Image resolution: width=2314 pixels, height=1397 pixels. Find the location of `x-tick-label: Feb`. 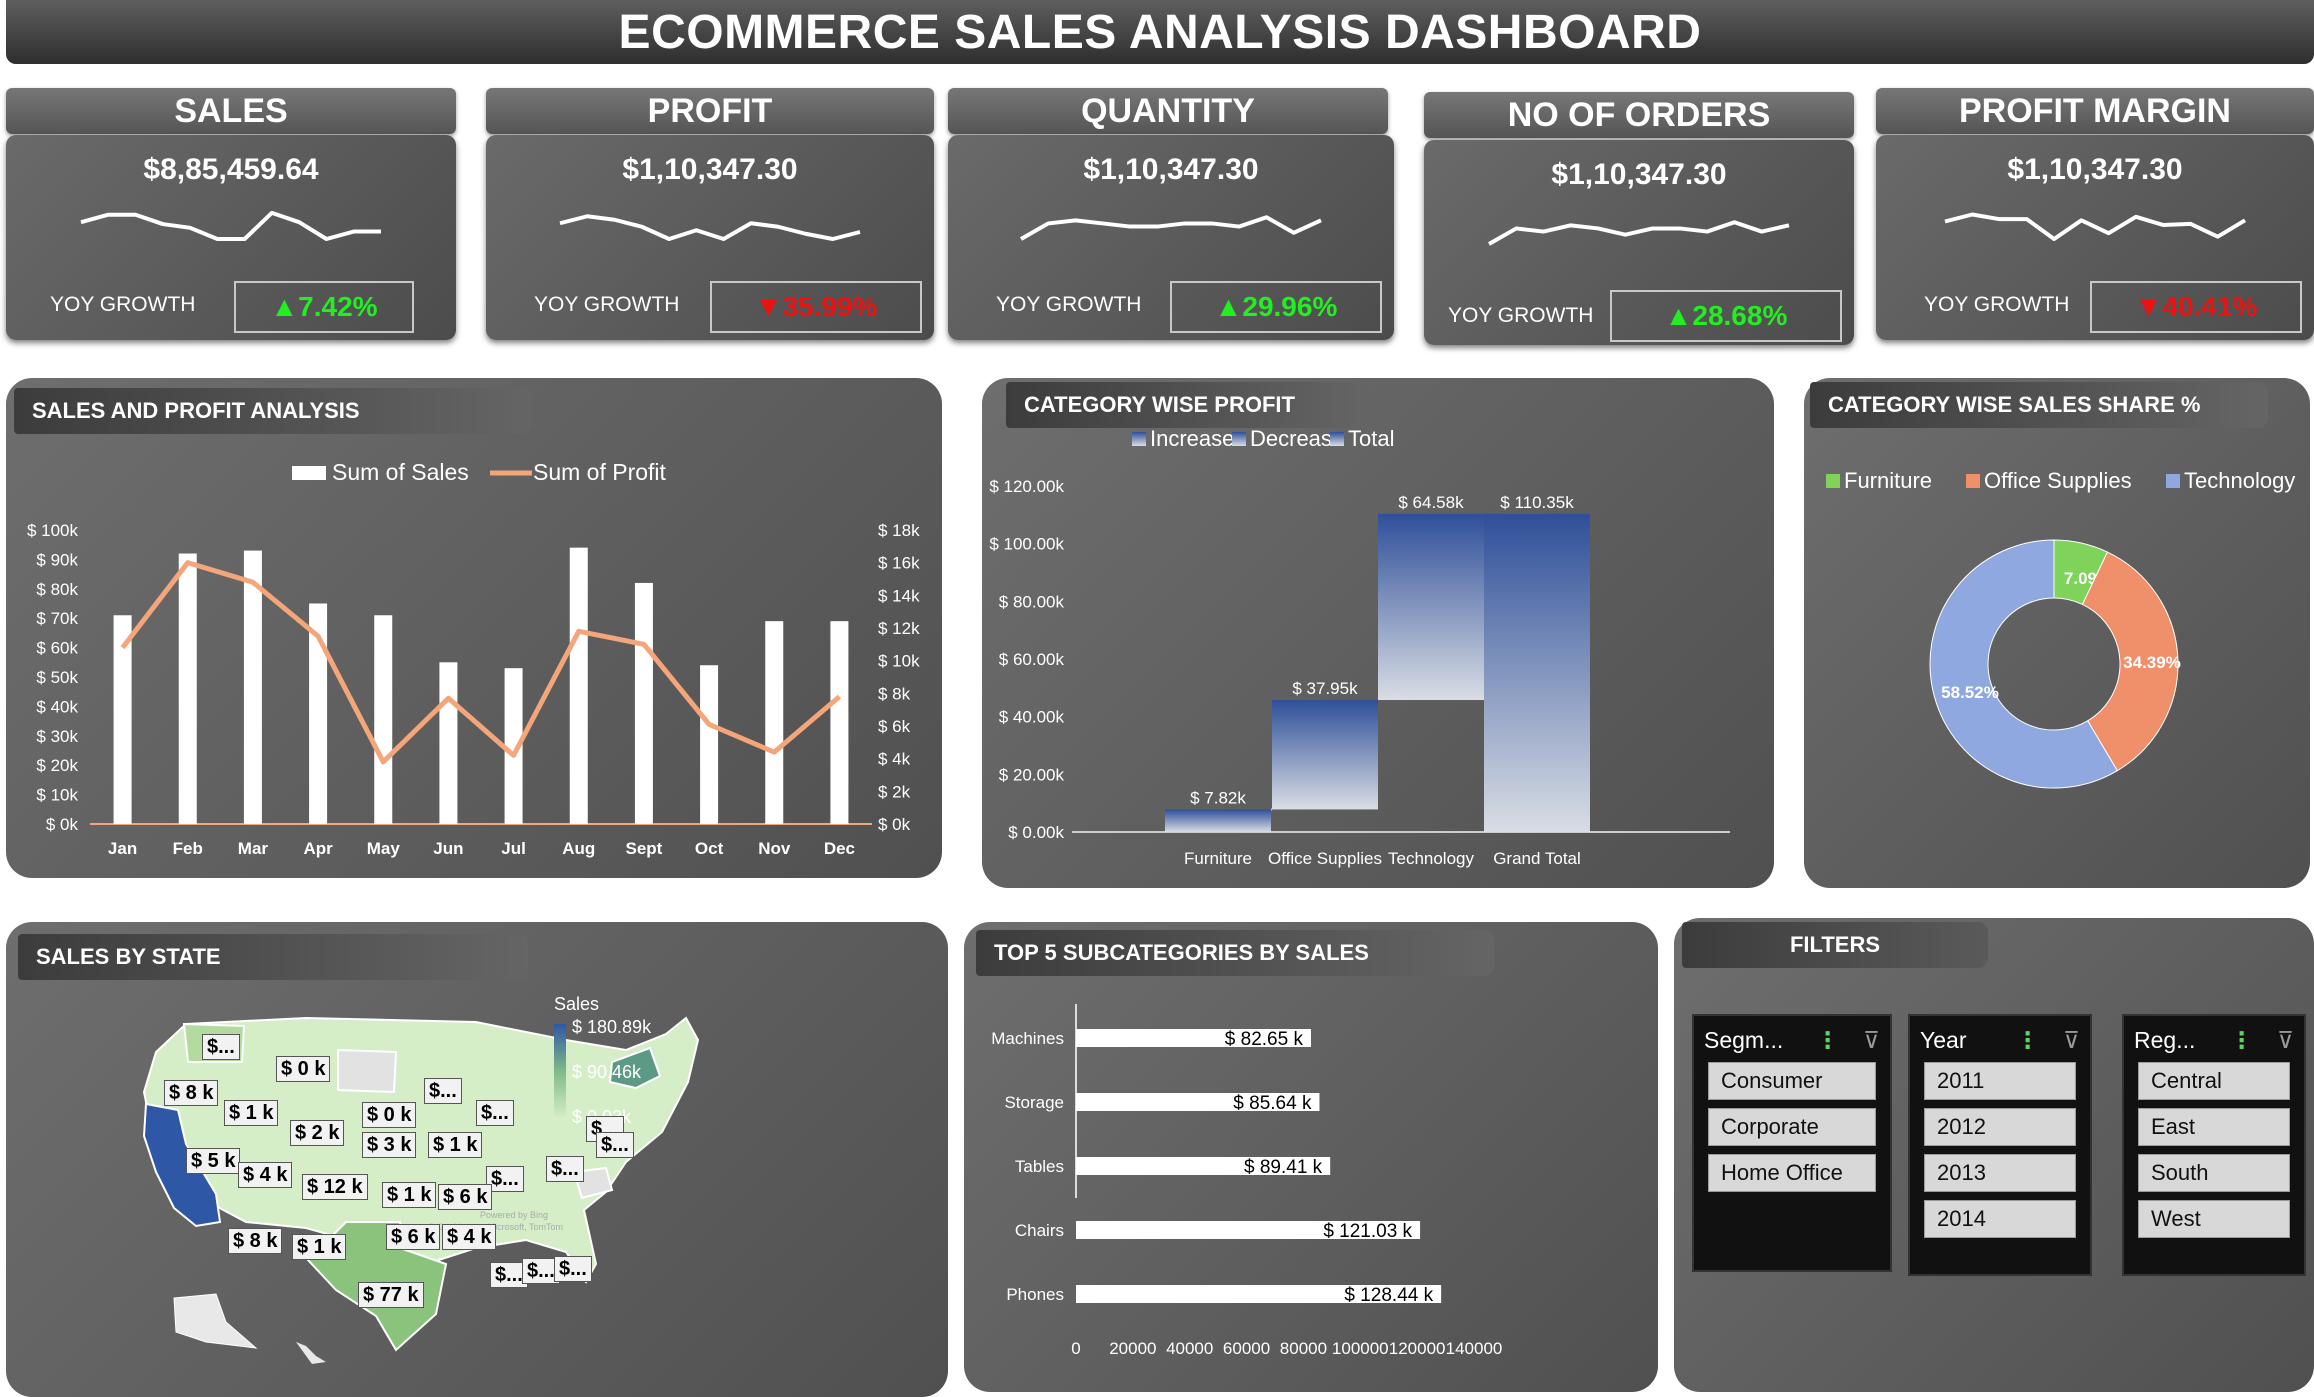

x-tick-label: Feb is located at coordinates (188, 848).